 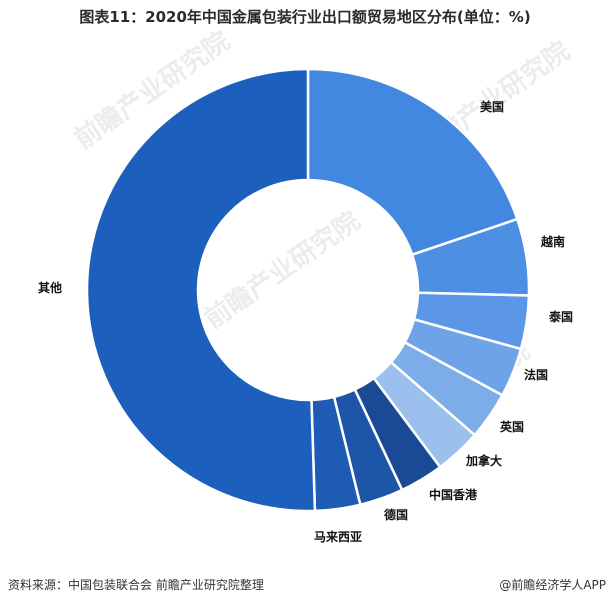 What do you see at coordinates (136, 585) in the screenshot?
I see `source-note: 资料来源：中国包装联合会 前瞻产业研究院整理` at bounding box center [136, 585].